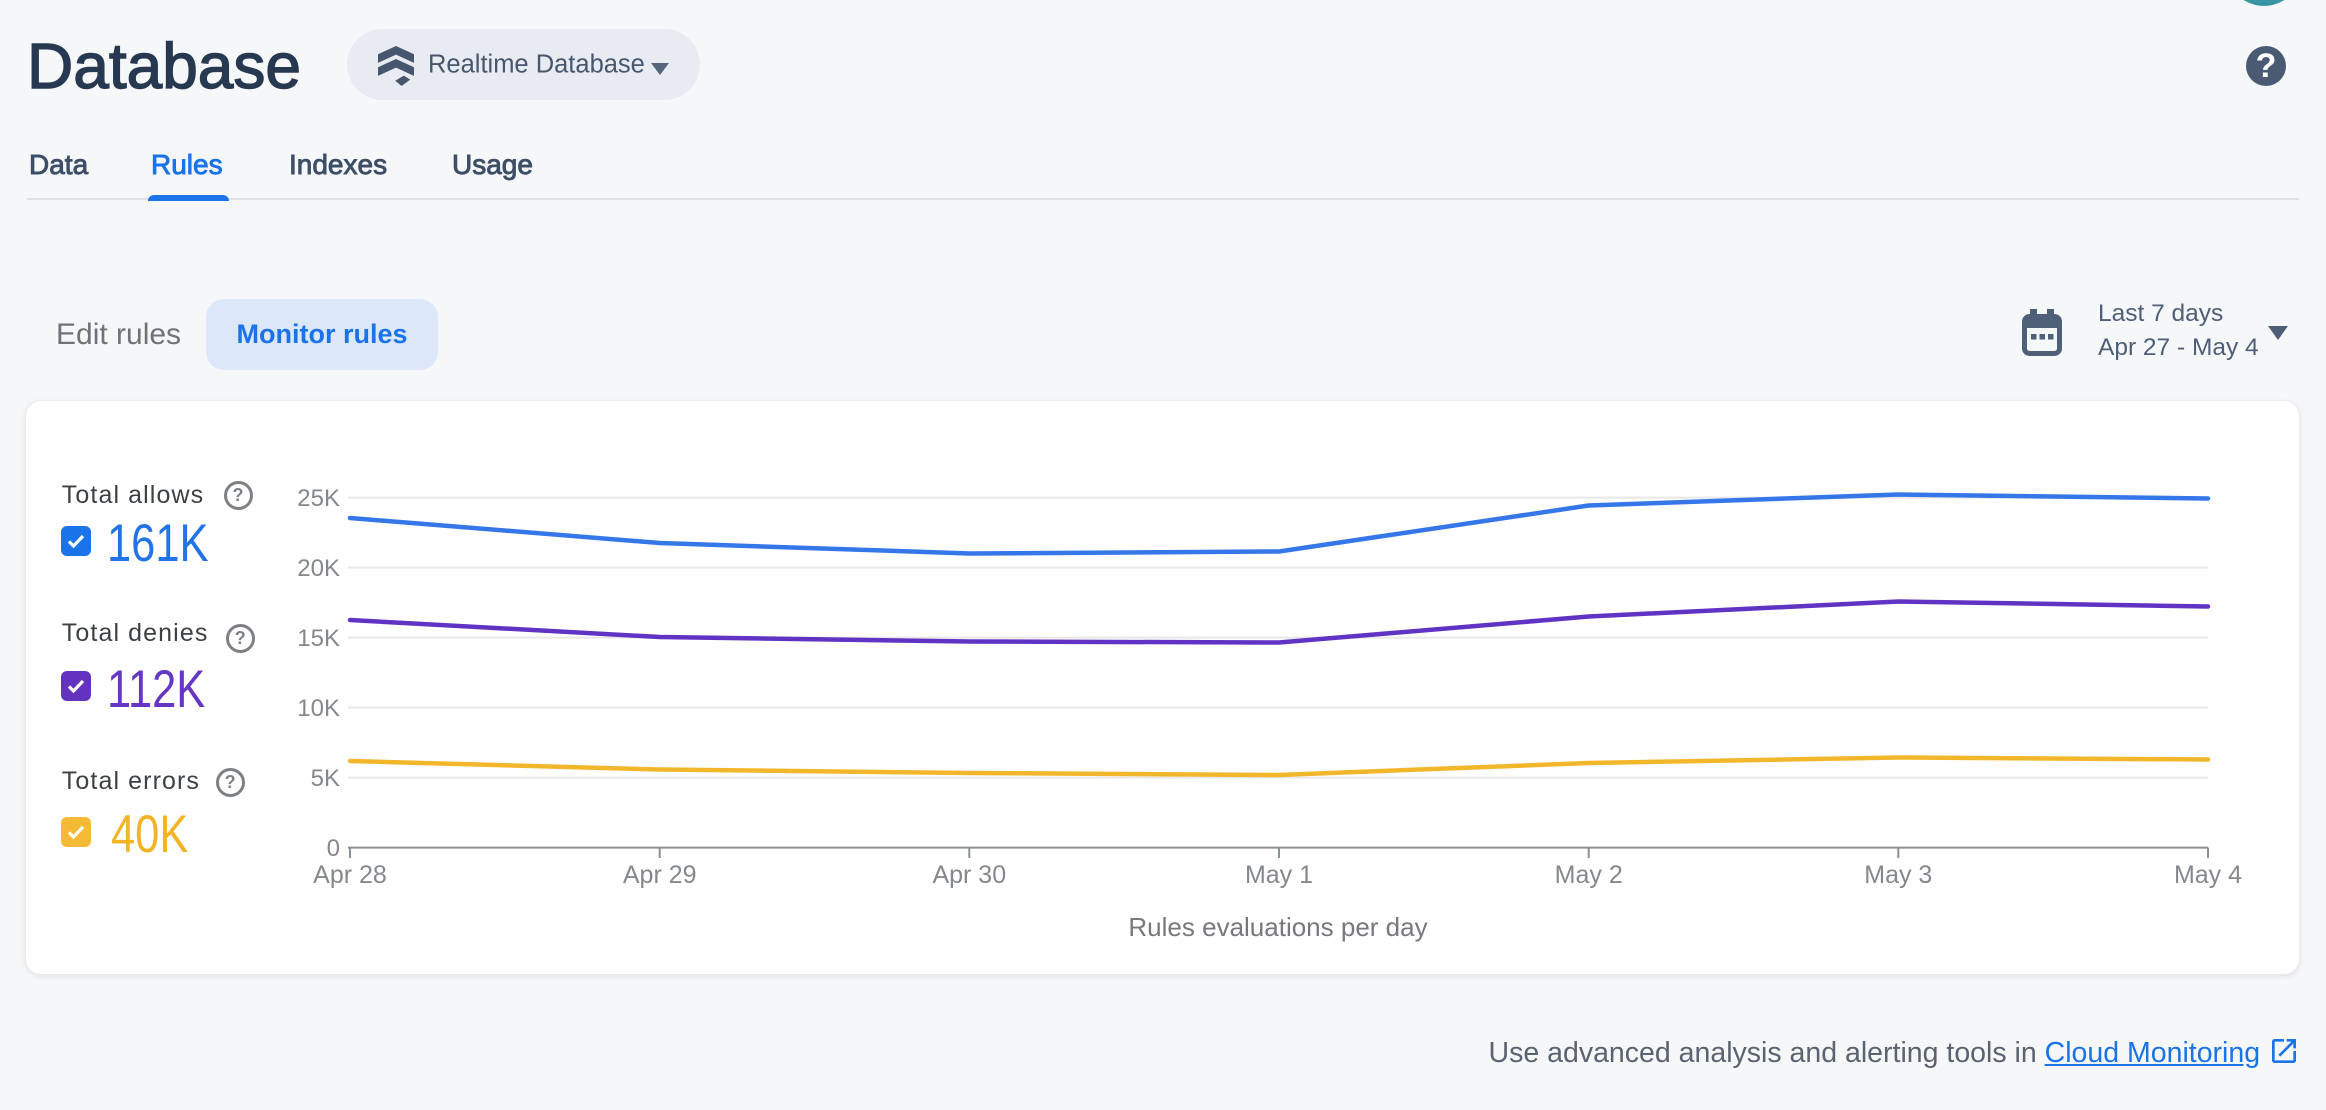 Image resolution: width=2326 pixels, height=1110 pixels. I want to click on svg-text: Apr 29, so click(660, 875).